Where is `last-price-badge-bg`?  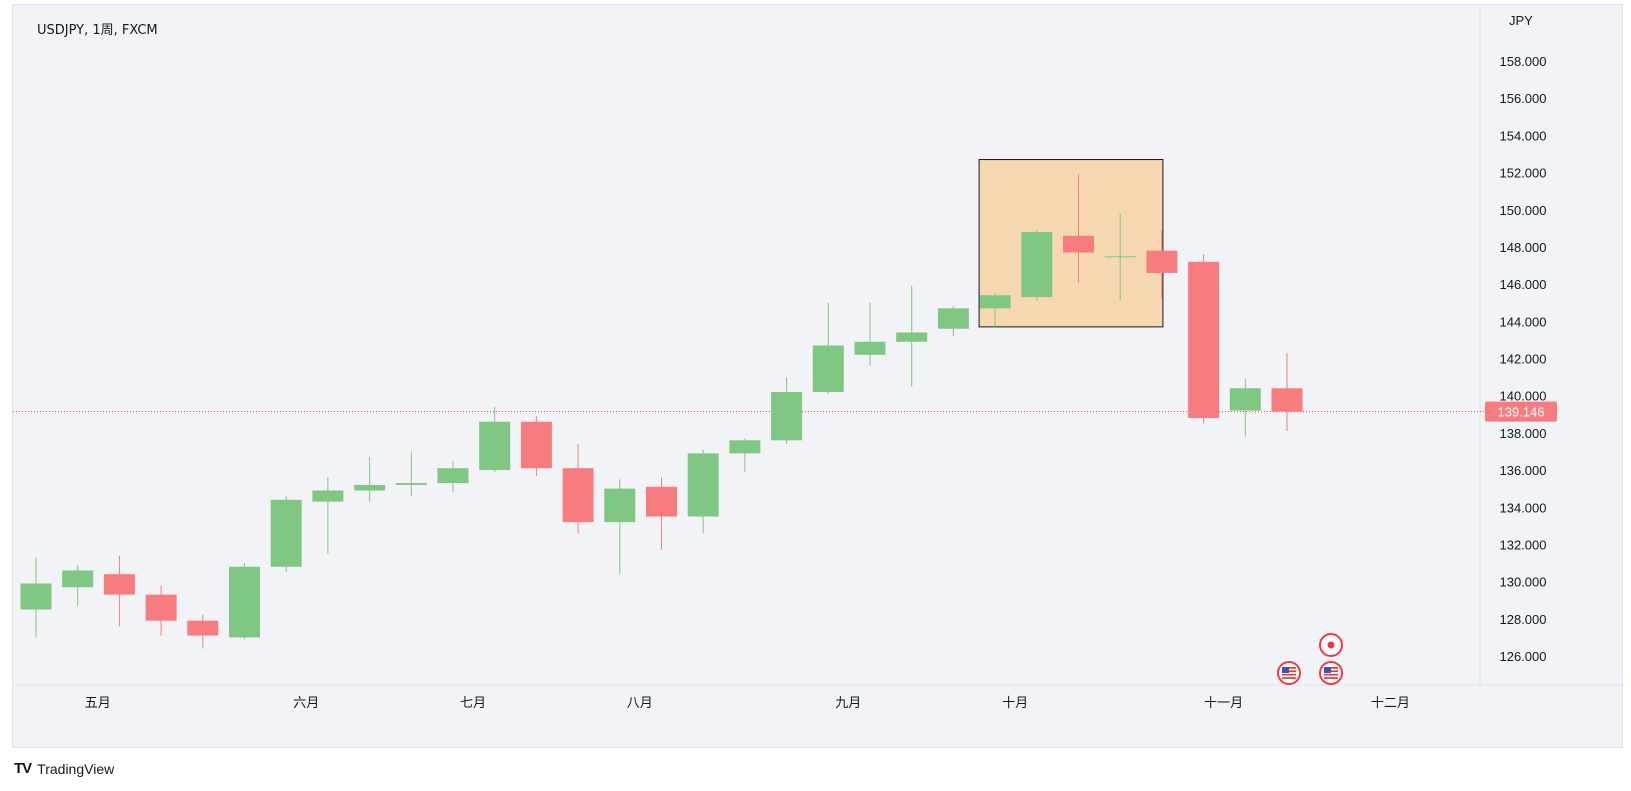 last-price-badge-bg is located at coordinates (1521, 411).